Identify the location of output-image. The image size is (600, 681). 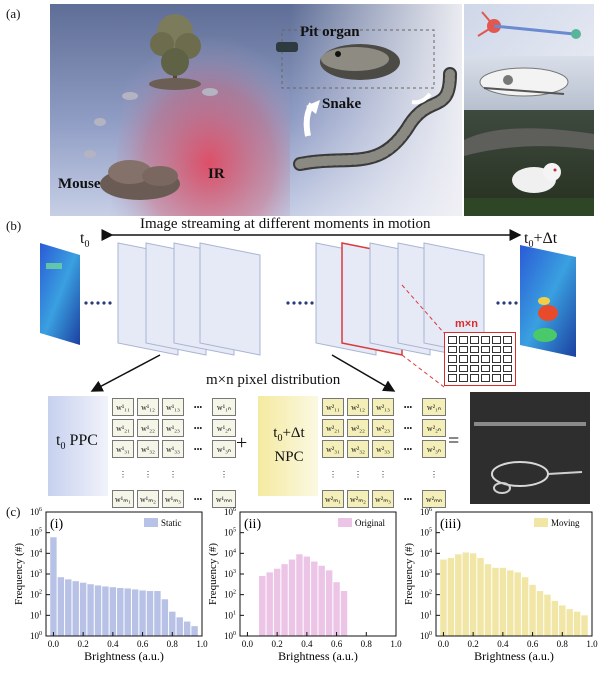
(530, 448).